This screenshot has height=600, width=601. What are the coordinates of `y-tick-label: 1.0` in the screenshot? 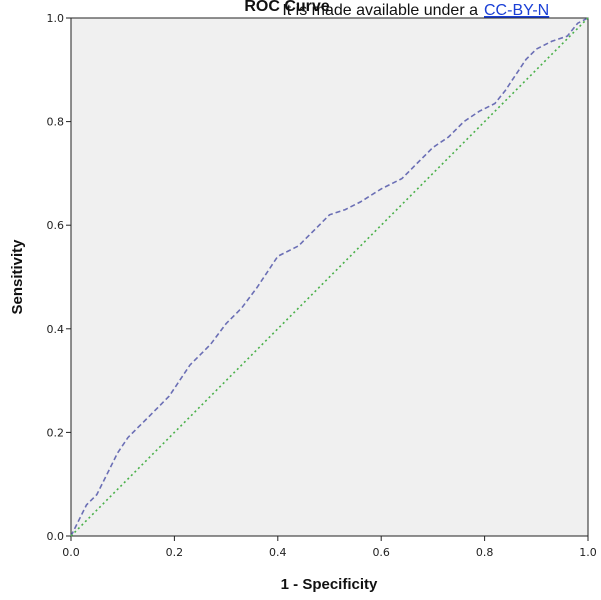 It's located at (56, 18).